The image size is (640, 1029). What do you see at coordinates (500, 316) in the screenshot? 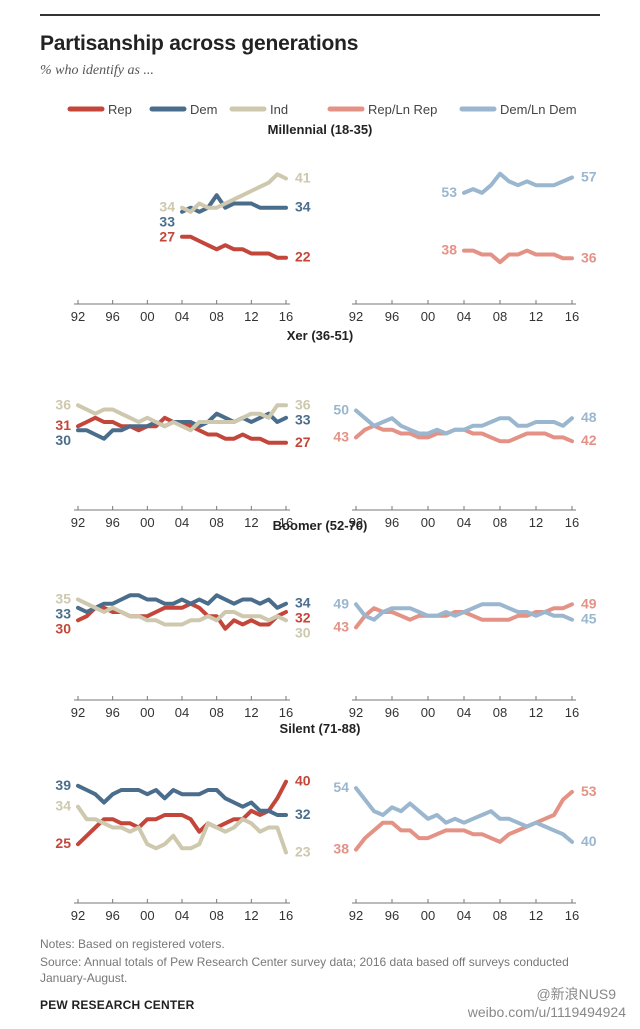
I see `x-tick-label-right-0-4: 08` at bounding box center [500, 316].